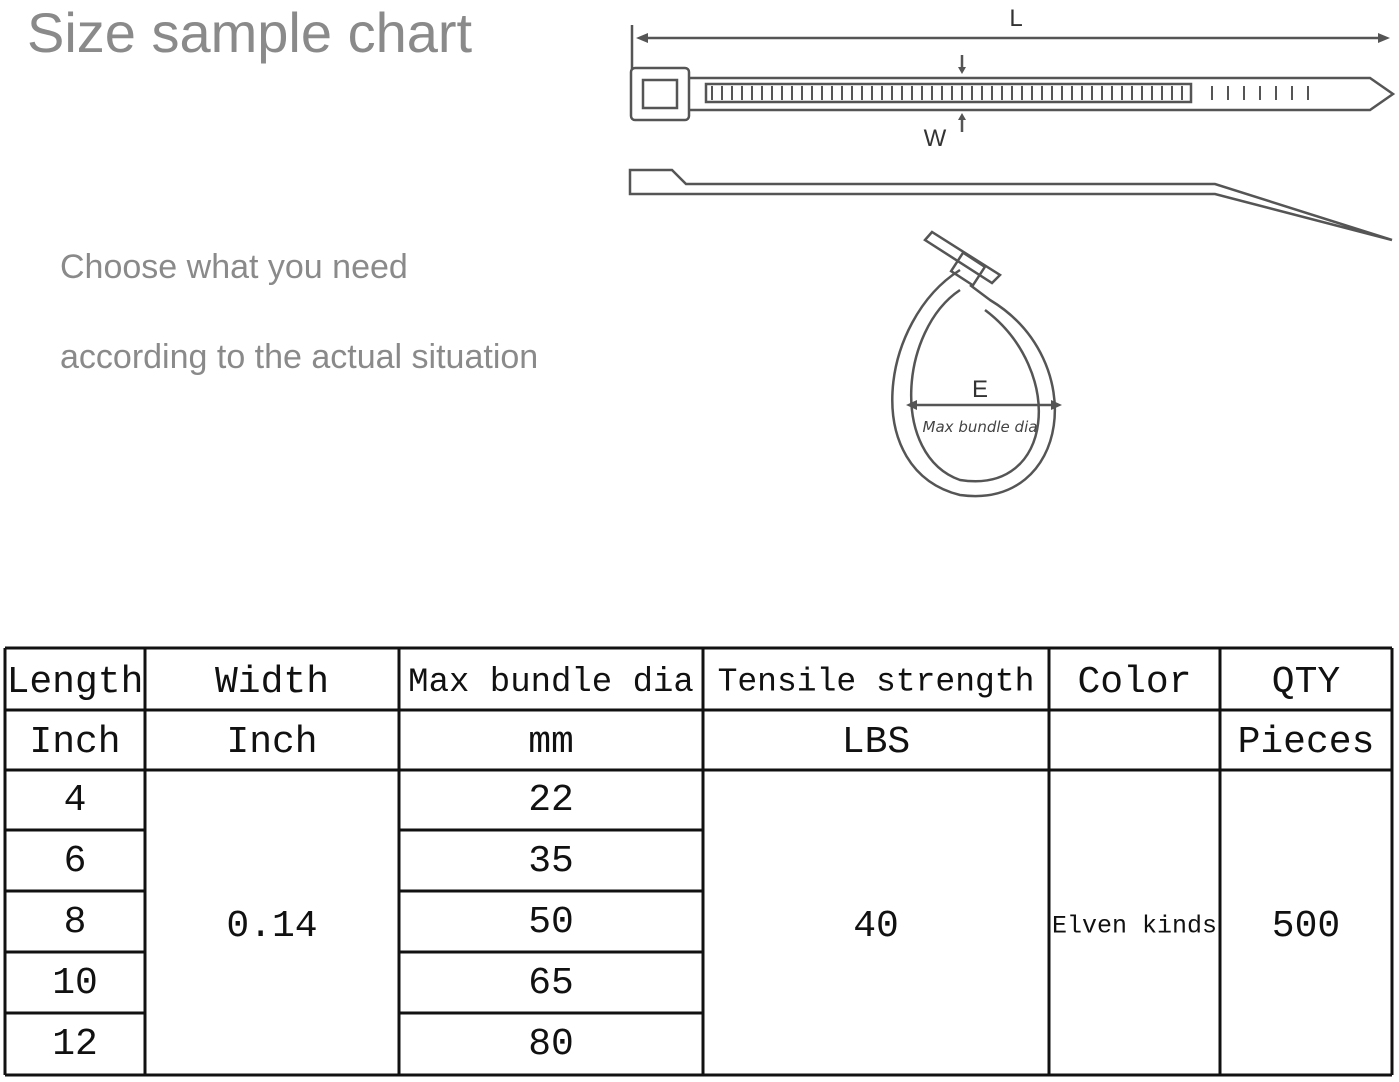  What do you see at coordinates (876, 926) in the screenshot?
I see `tensile-cell: 40` at bounding box center [876, 926].